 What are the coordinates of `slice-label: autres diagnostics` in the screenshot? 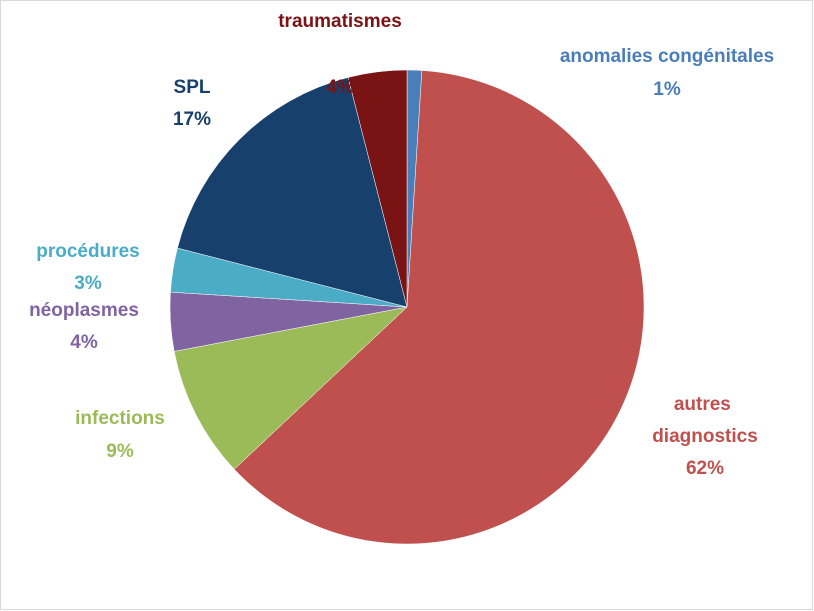 It's located at (705, 420).